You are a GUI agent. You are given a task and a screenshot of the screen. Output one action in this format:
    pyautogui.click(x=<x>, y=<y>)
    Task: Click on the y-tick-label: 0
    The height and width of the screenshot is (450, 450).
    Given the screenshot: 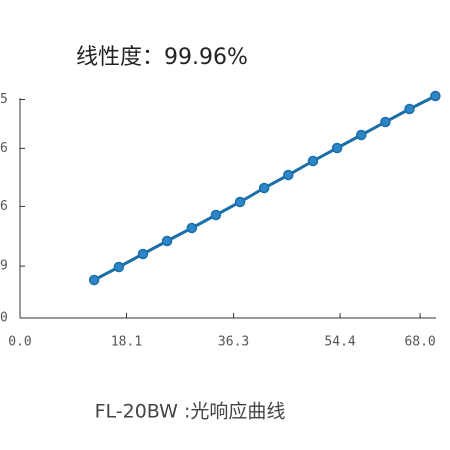 What is the action you would take?
    pyautogui.click(x=4, y=318)
    